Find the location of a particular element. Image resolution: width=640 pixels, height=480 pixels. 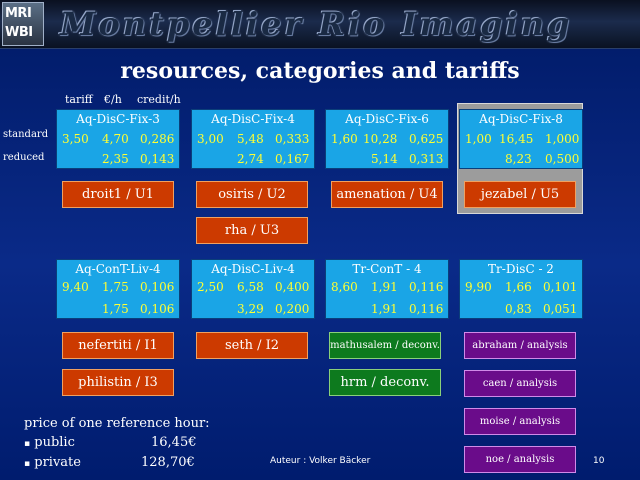

card-standard-euro: 1,75 is located at coordinates (115, 287).